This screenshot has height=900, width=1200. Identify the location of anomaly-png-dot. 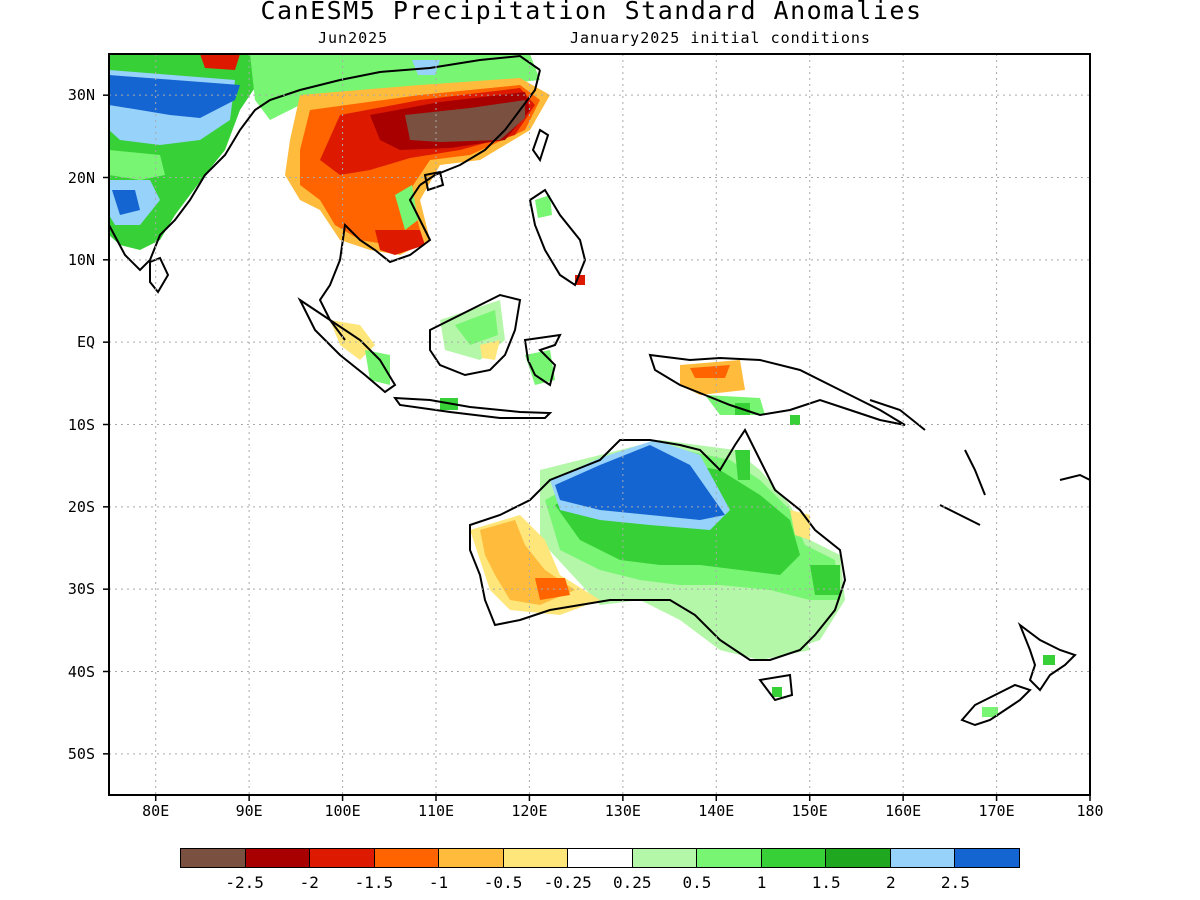
(795, 420).